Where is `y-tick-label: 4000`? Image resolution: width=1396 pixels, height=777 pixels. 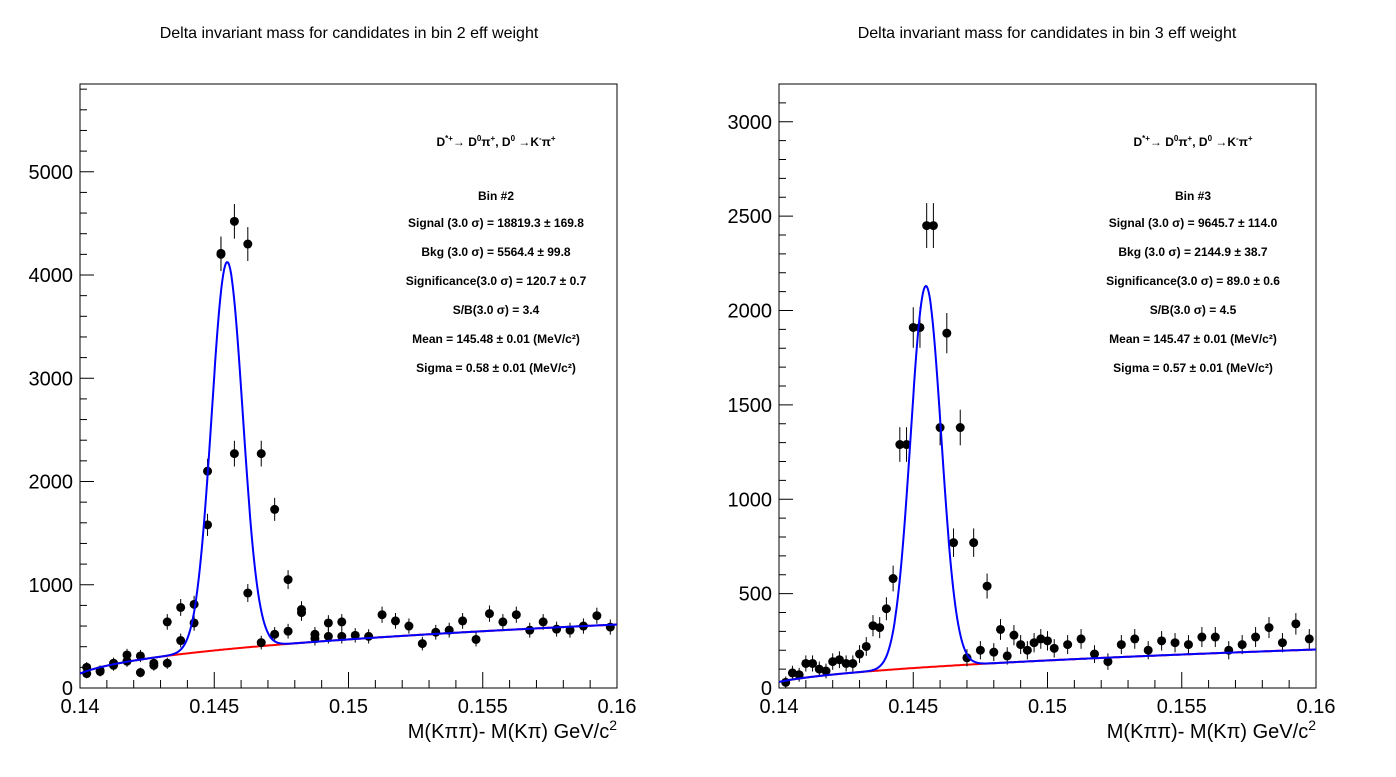
y-tick-label: 4000 is located at coordinates (51, 276).